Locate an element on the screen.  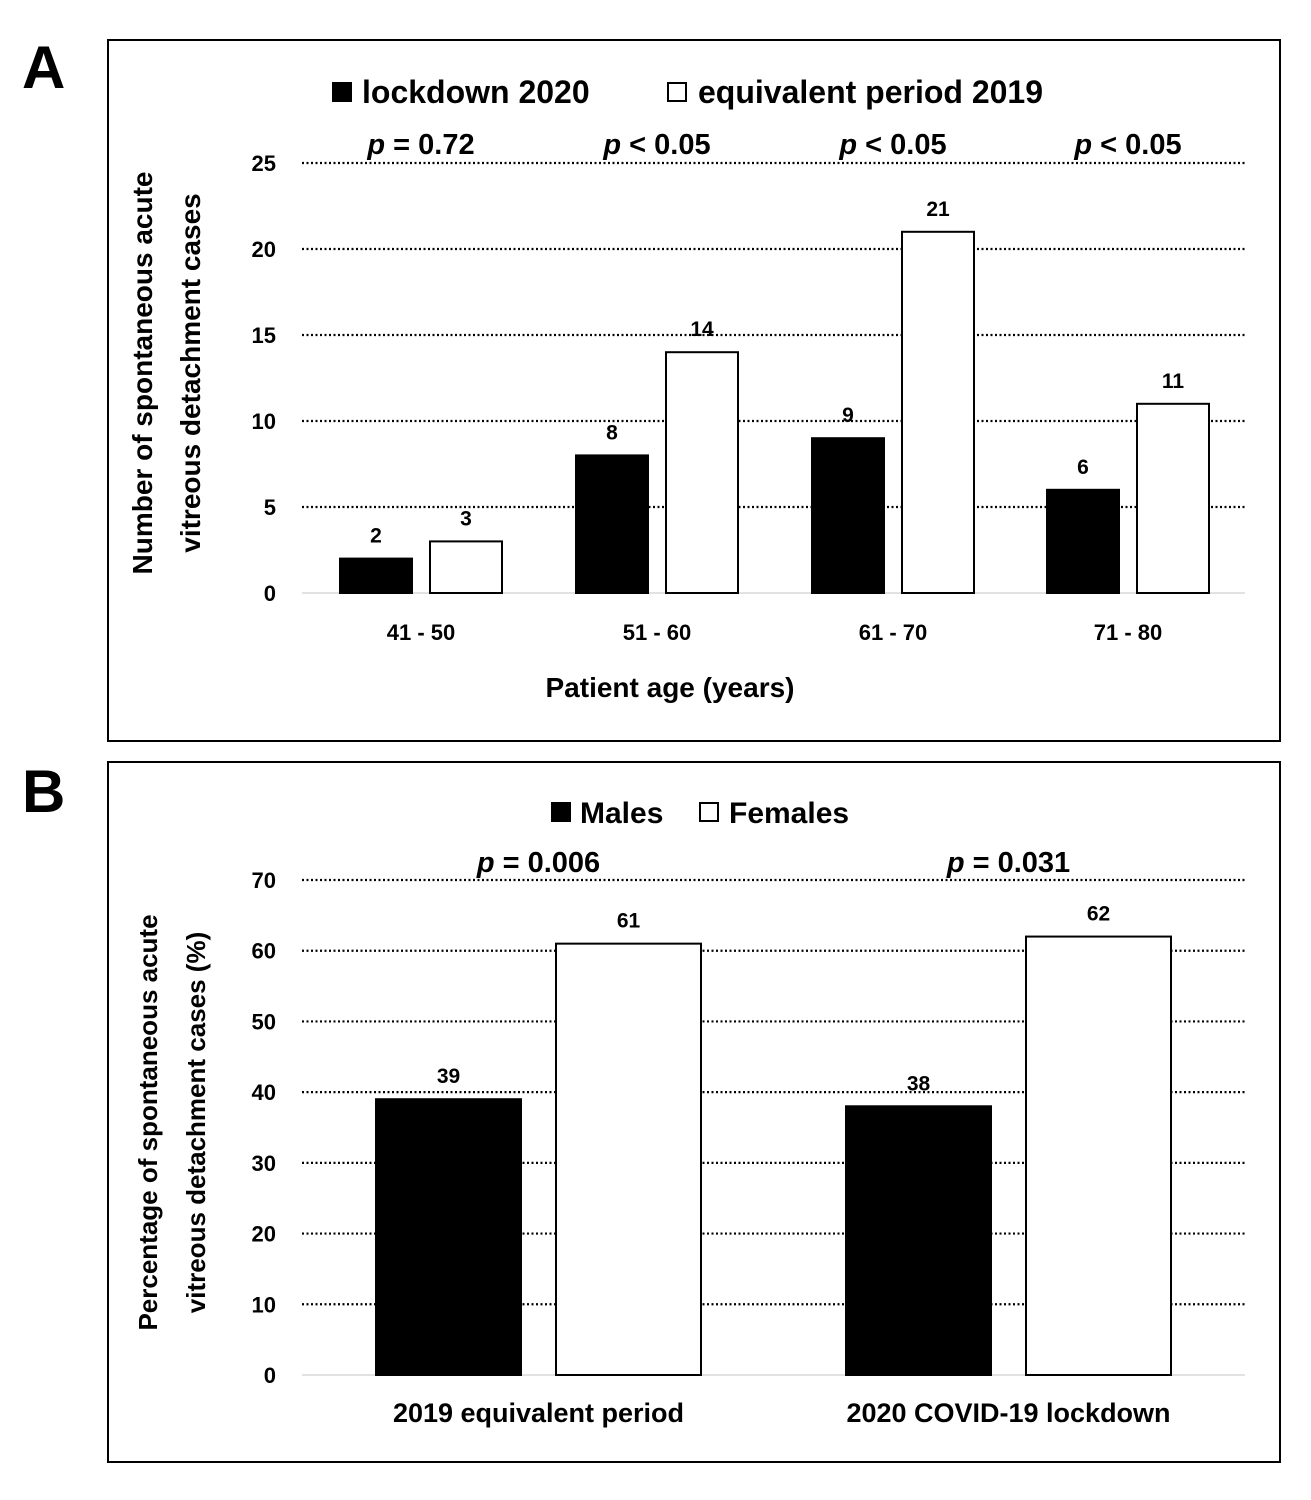
data-label: 39 is located at coordinates (448, 1076).